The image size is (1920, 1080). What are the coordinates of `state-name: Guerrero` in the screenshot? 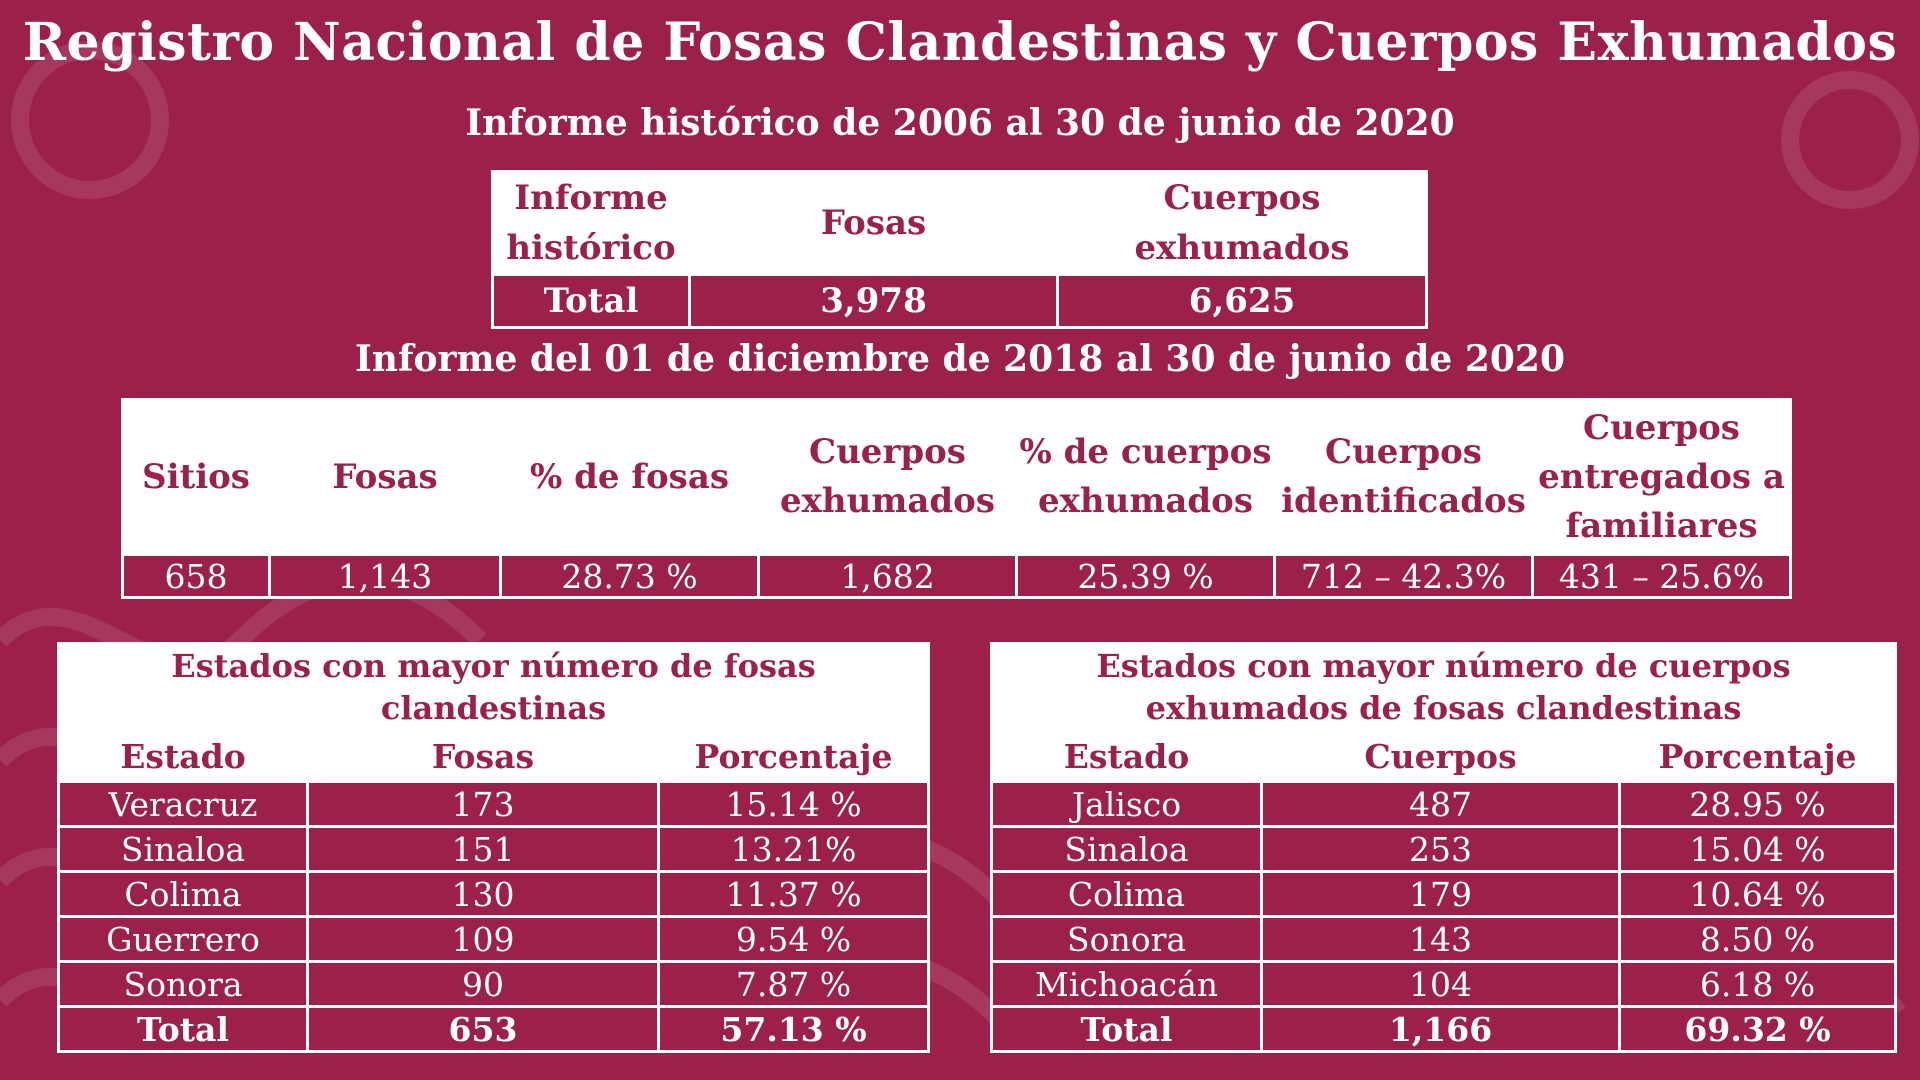 It's located at (183, 939).